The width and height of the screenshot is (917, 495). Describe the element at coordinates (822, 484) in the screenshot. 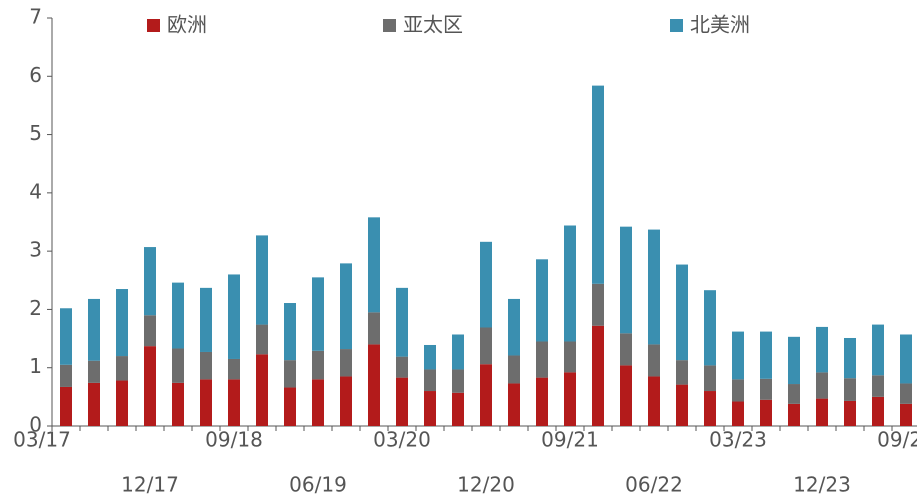

I see `x-tick-label: 12/23` at that location.